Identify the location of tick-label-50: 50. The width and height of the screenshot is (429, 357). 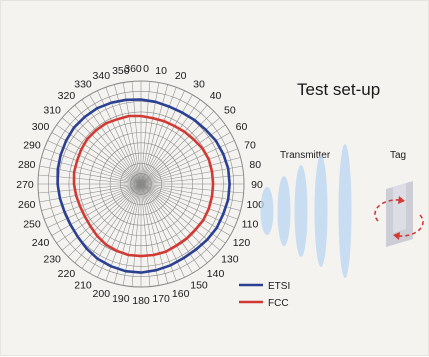
(230, 110).